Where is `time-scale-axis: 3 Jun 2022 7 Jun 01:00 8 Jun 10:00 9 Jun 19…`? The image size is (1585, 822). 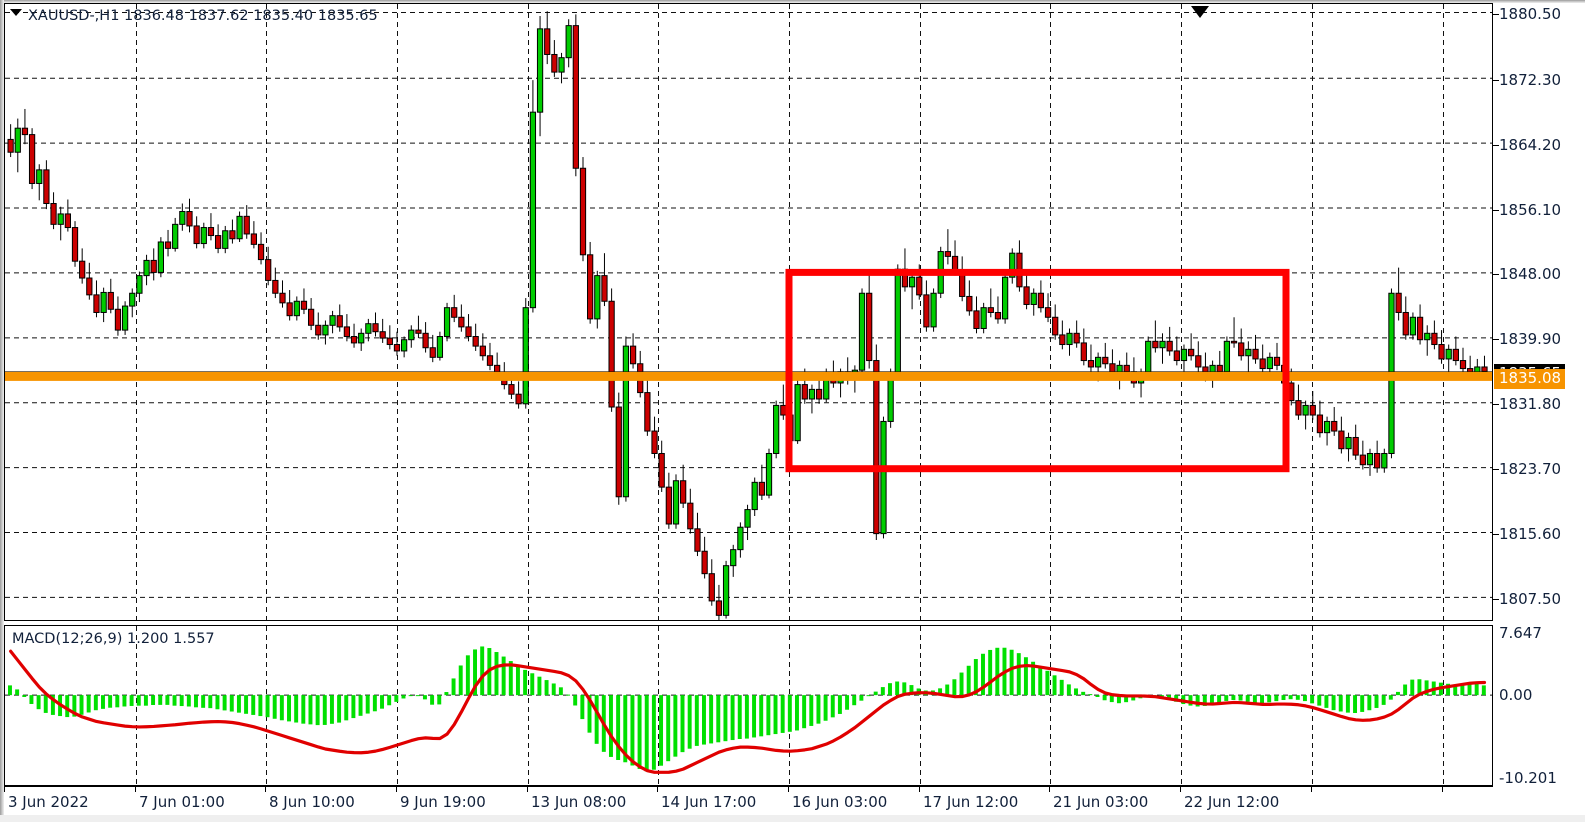
time-scale-axis: 3 Jun 2022 7 Jun 01:00 8 Jun 10:00 9 Jun 19… is located at coordinates (748, 800).